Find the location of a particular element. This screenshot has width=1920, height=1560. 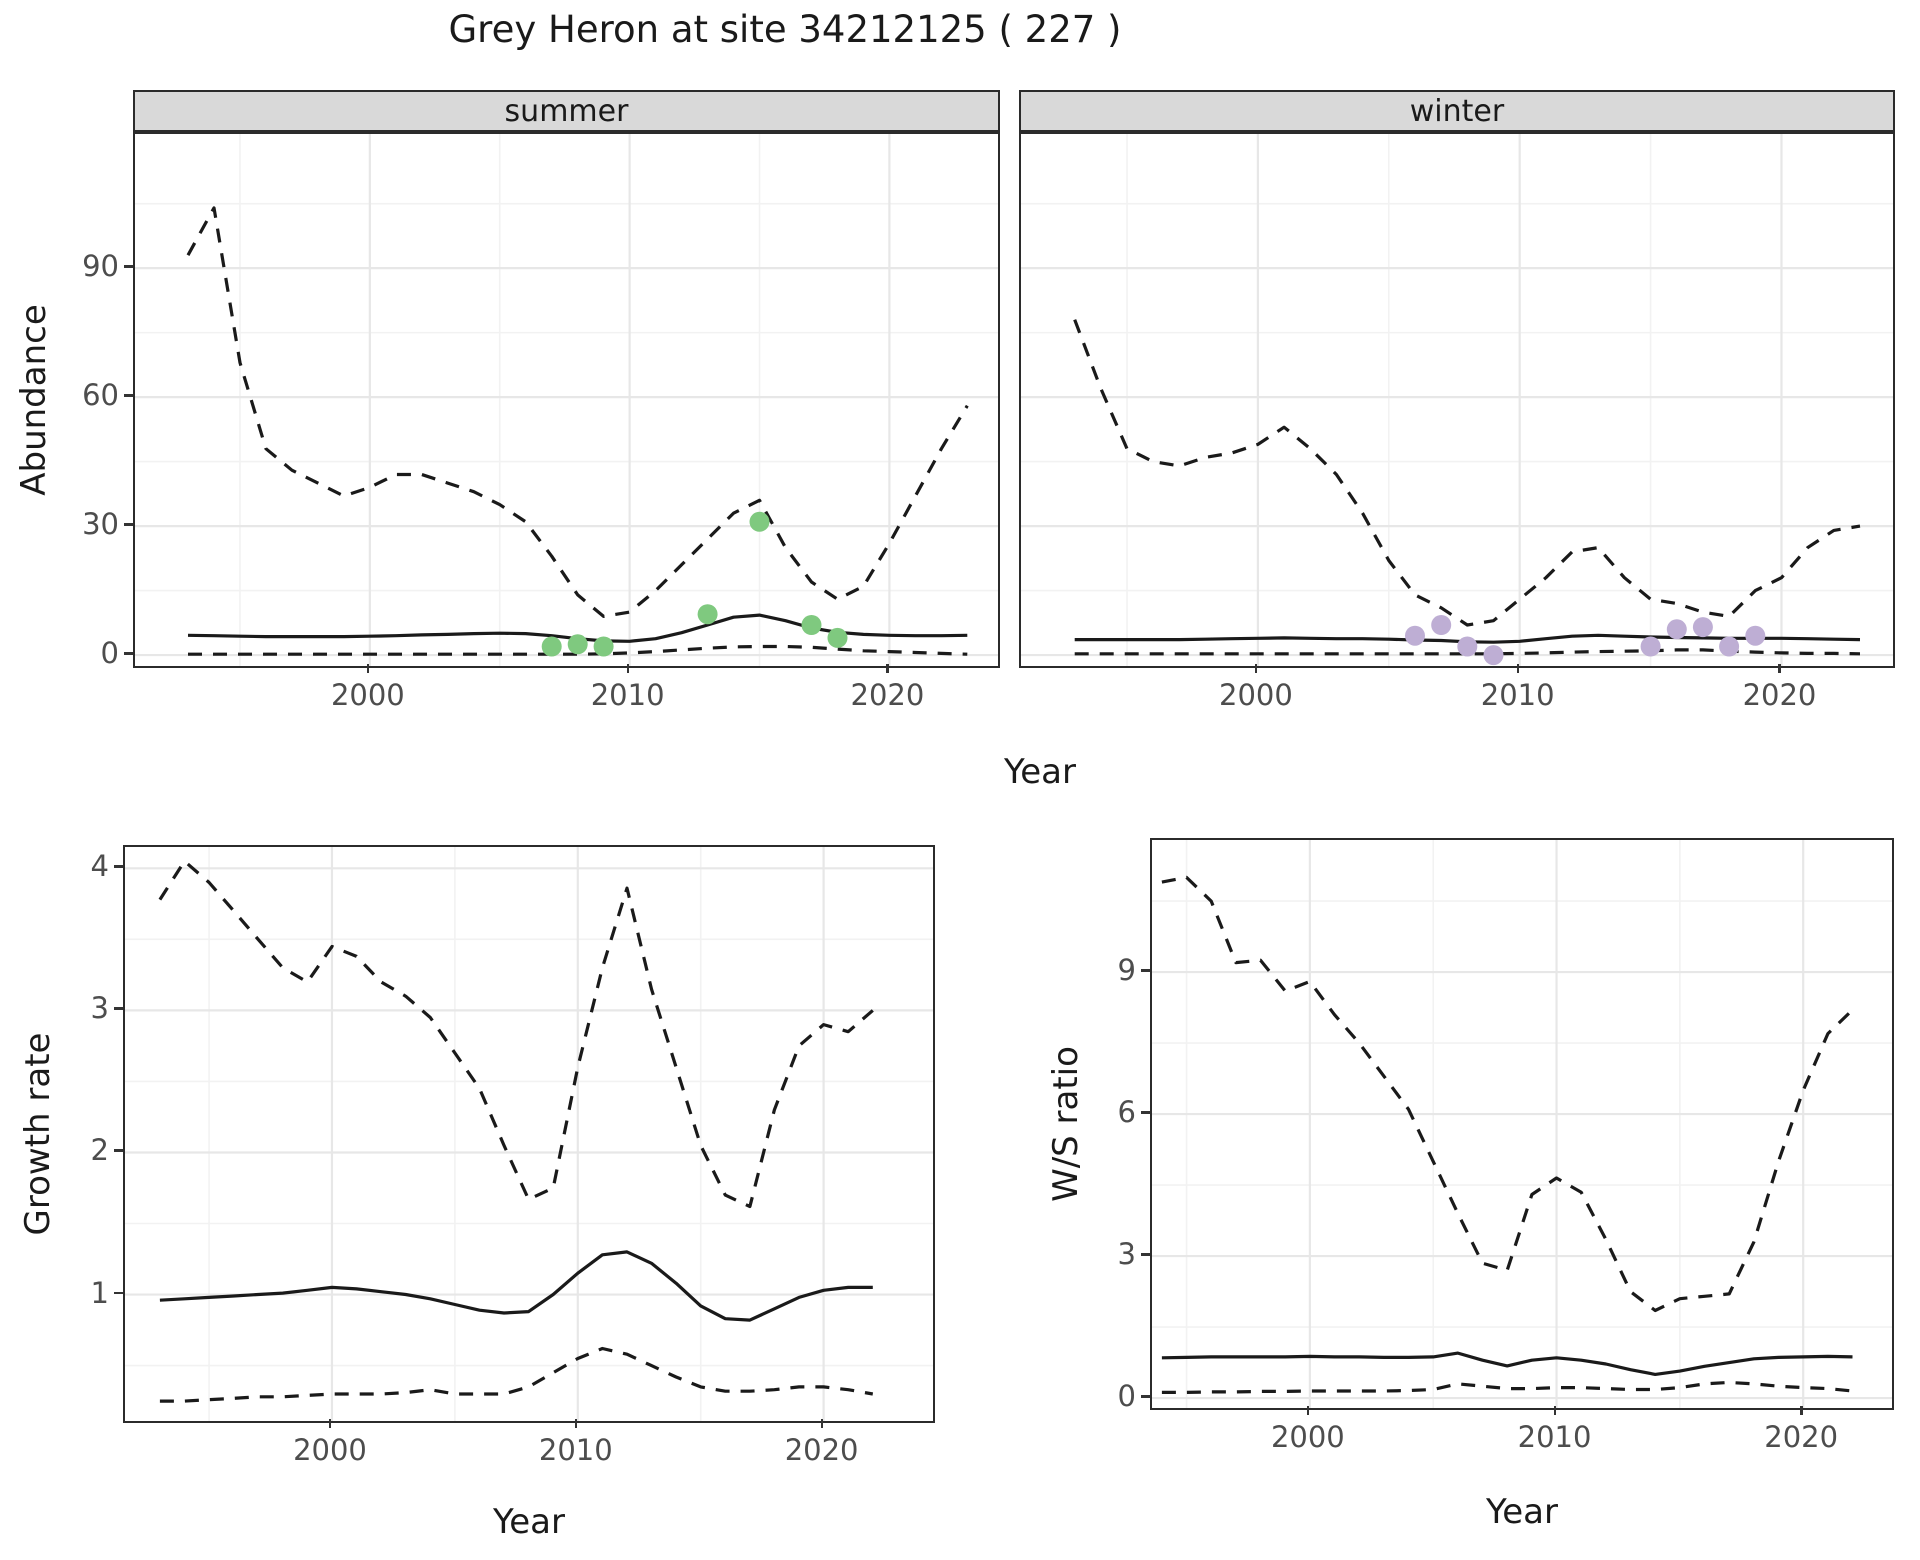

summer-abundance-y-tick-label: 30 is located at coordinates (100, 524).